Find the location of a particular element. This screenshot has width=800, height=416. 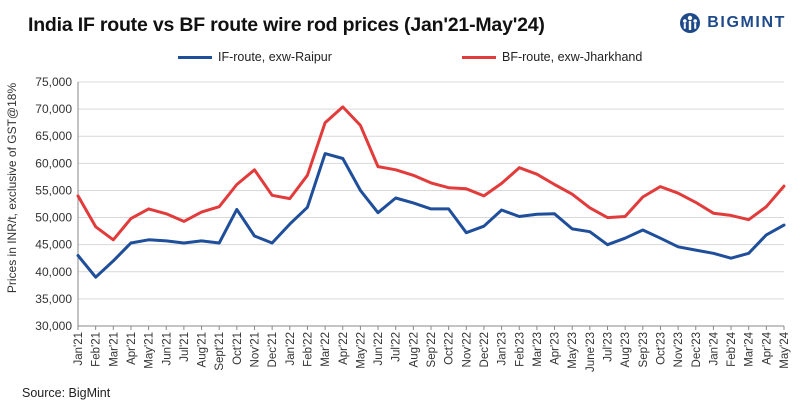

x-tick-label: Oct'23 is located at coordinates (661, 348).